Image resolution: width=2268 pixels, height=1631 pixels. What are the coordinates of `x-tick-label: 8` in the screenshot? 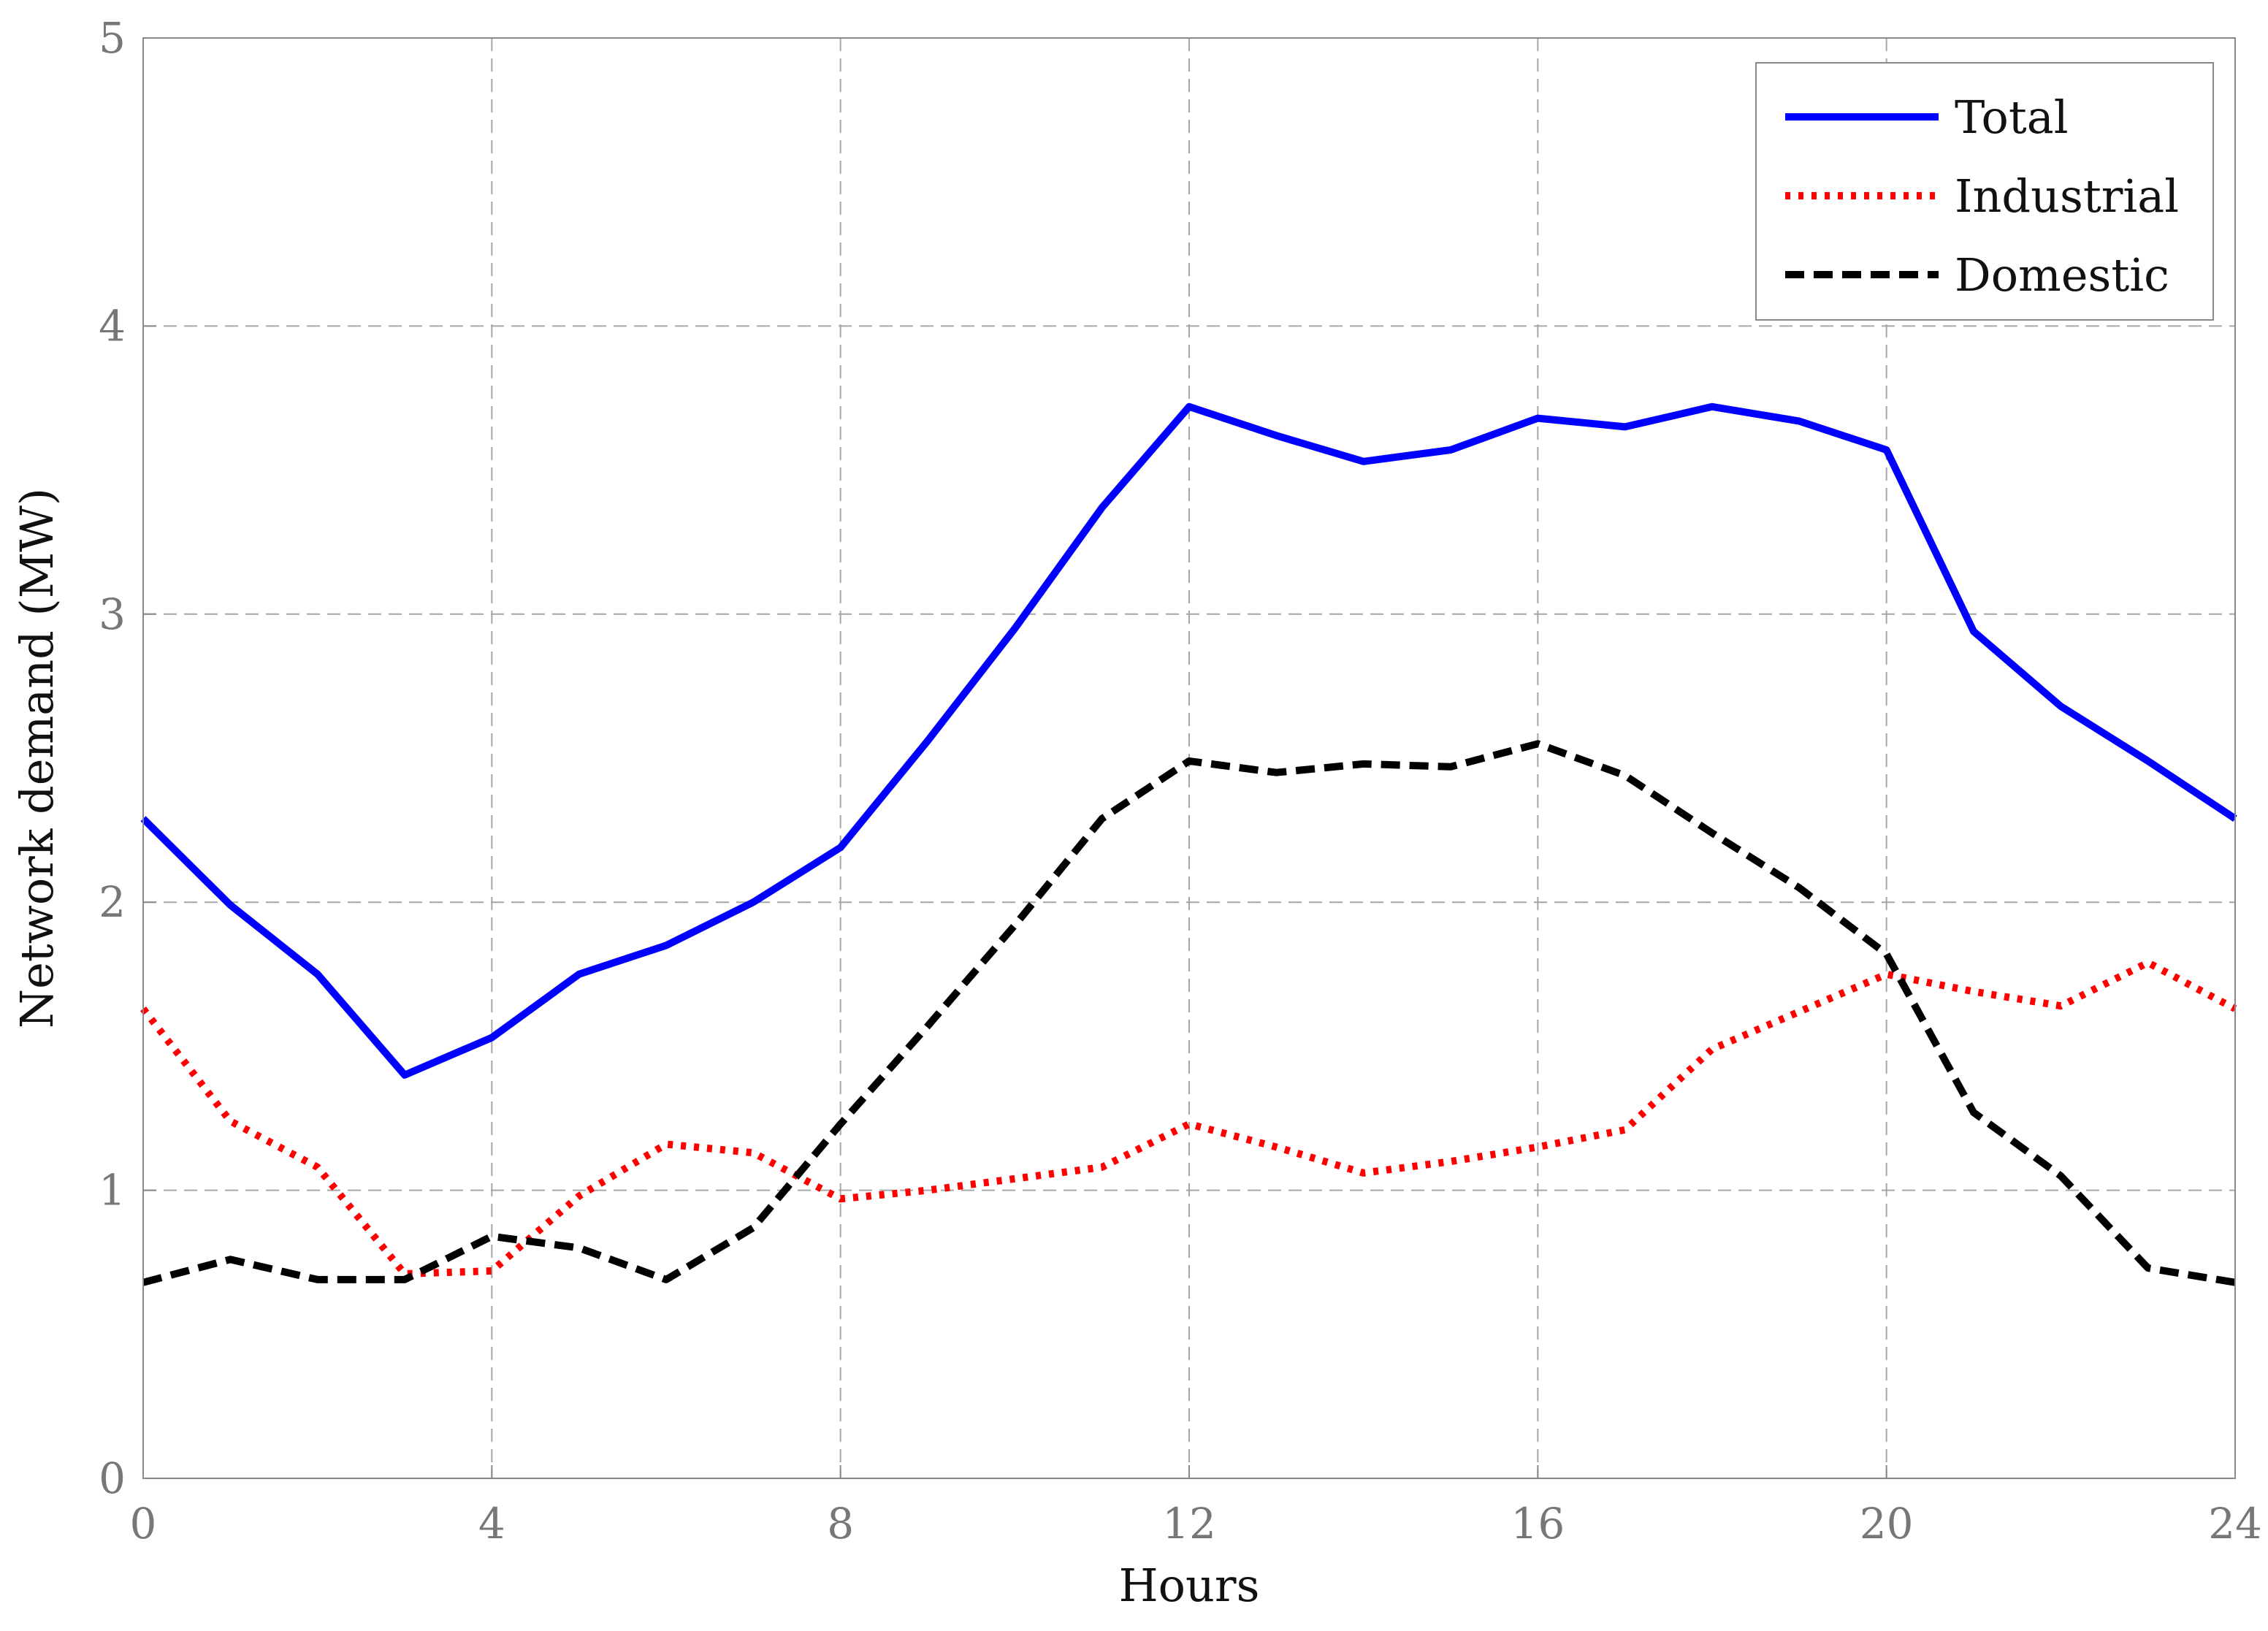 It's located at (840, 1523).